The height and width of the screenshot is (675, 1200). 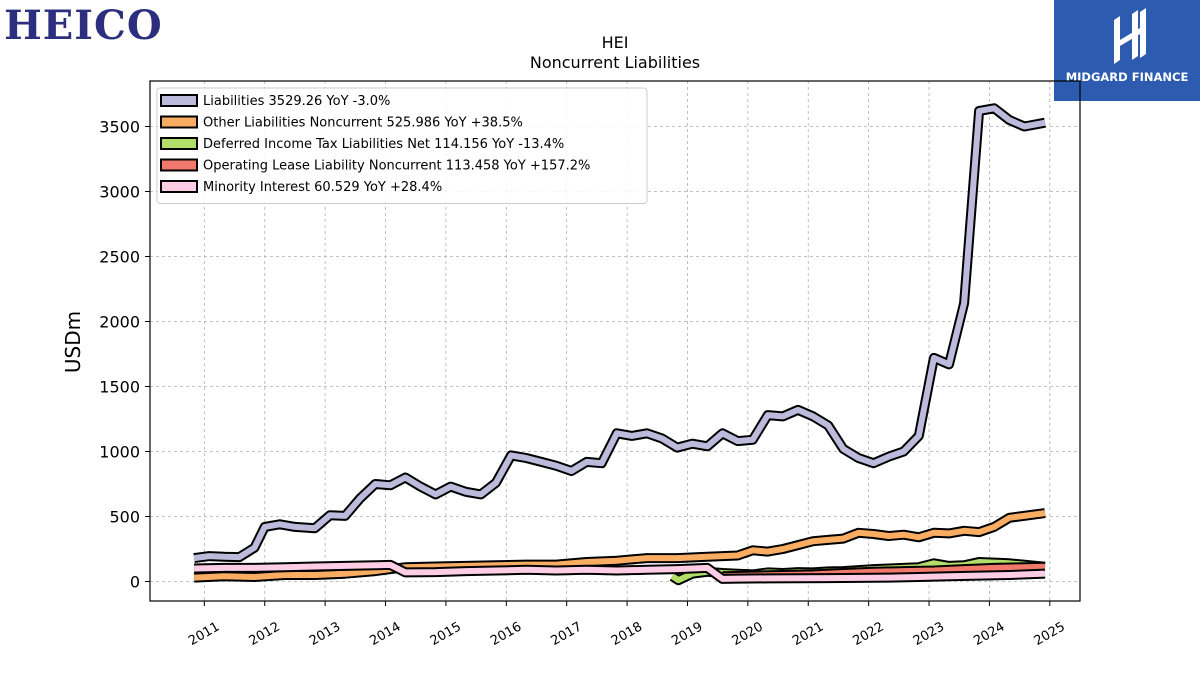 What do you see at coordinates (615, 42) in the screenshot?
I see `chart-title: HEI` at bounding box center [615, 42].